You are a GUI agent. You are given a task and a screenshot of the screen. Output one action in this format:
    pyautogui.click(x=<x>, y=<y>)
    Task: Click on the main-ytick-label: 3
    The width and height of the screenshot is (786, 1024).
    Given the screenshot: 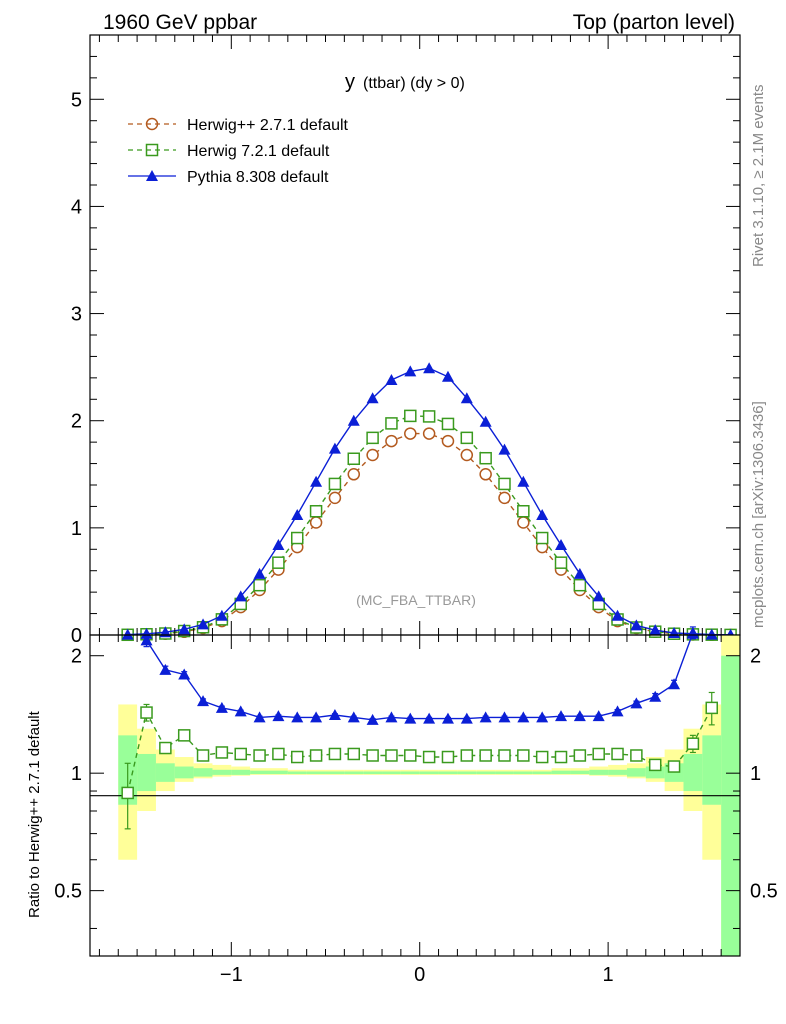 What is the action you would take?
    pyautogui.click(x=76, y=315)
    